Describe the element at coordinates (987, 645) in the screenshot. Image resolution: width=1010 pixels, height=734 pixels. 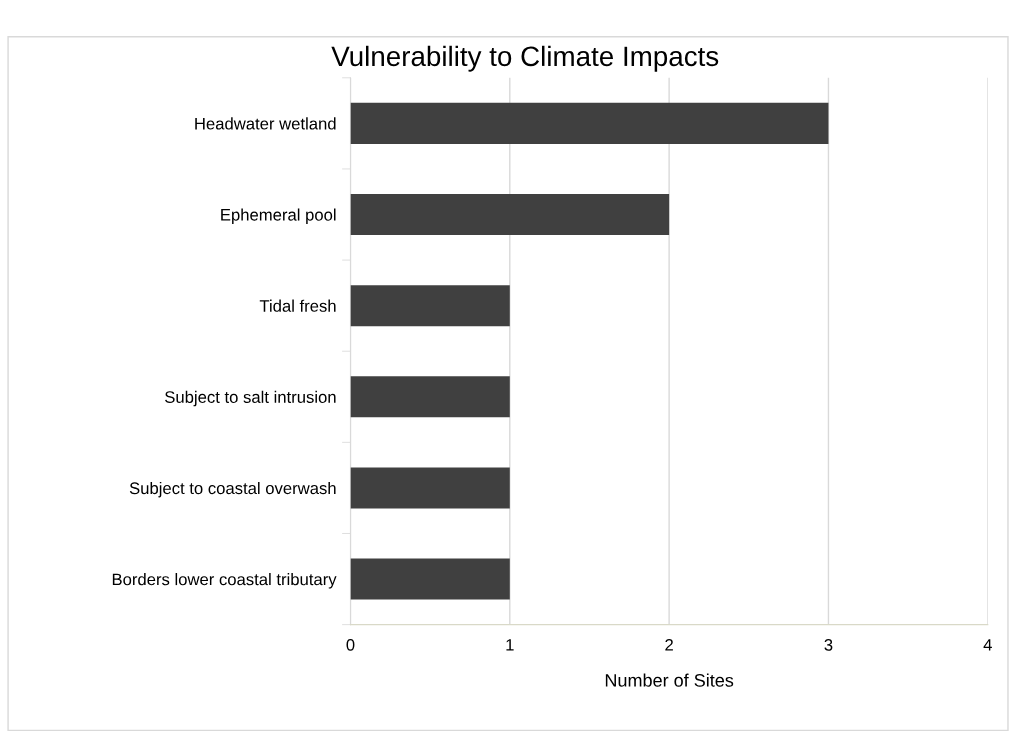
I see `x-tick-label: 4` at that location.